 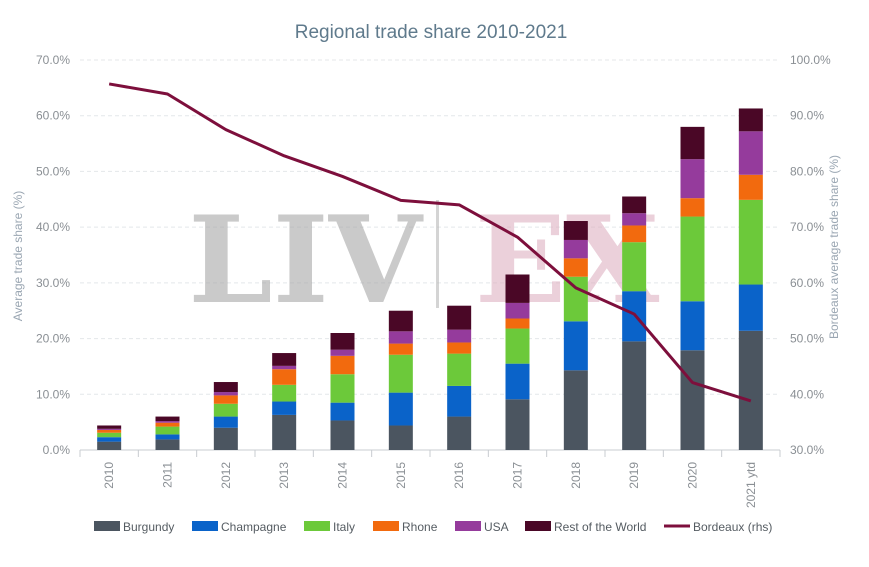 What do you see at coordinates (53, 171) in the screenshot?
I see `y-tick-label: 50.0%` at bounding box center [53, 171].